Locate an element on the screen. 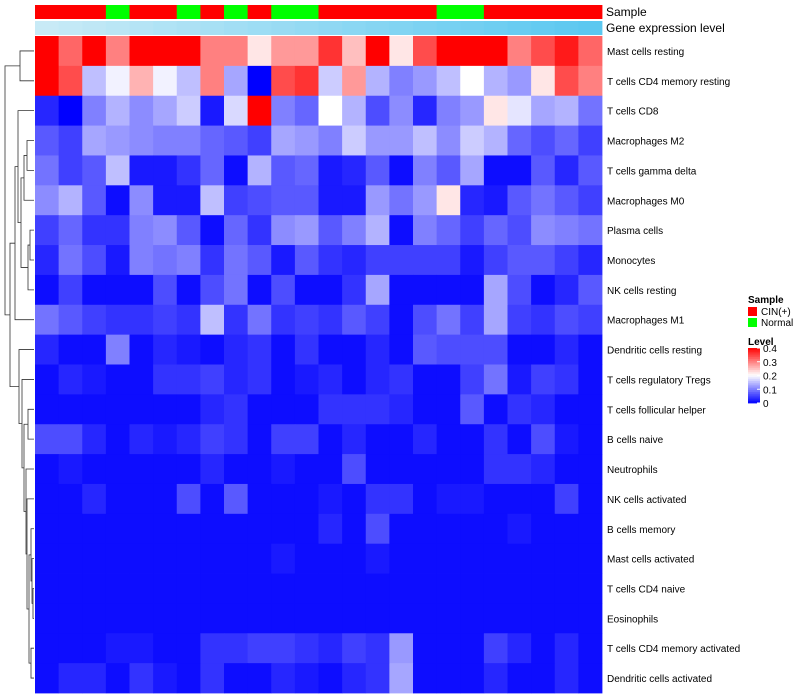 This screenshot has height=700, width=800. gene-expression-track-label: Gene expression level is located at coordinates (665, 28).